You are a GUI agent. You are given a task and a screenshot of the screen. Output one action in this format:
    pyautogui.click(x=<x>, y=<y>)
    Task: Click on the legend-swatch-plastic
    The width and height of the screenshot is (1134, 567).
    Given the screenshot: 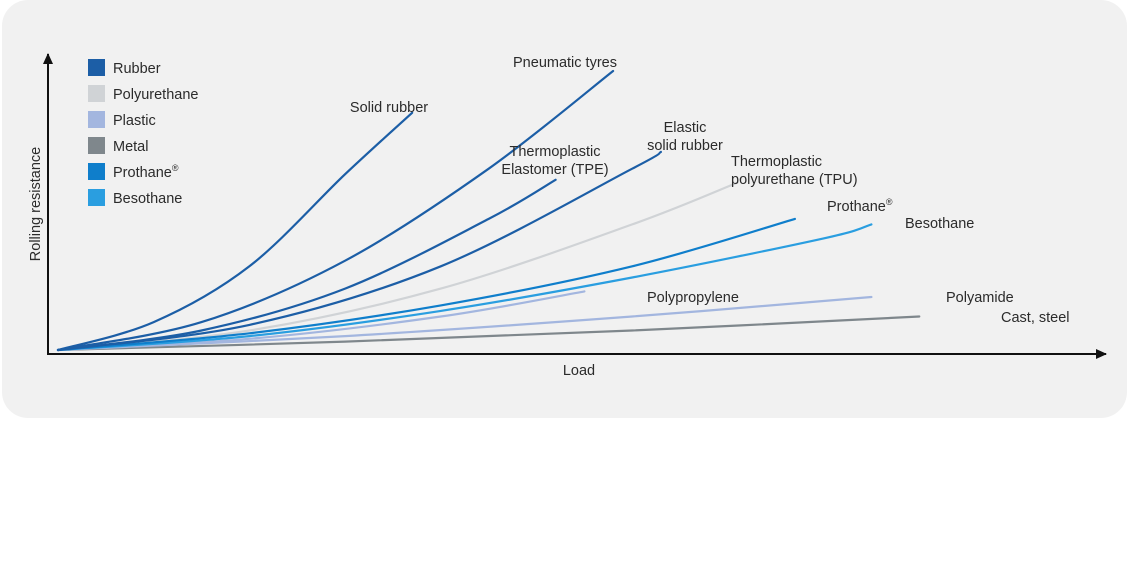 What is the action you would take?
    pyautogui.click(x=96, y=119)
    